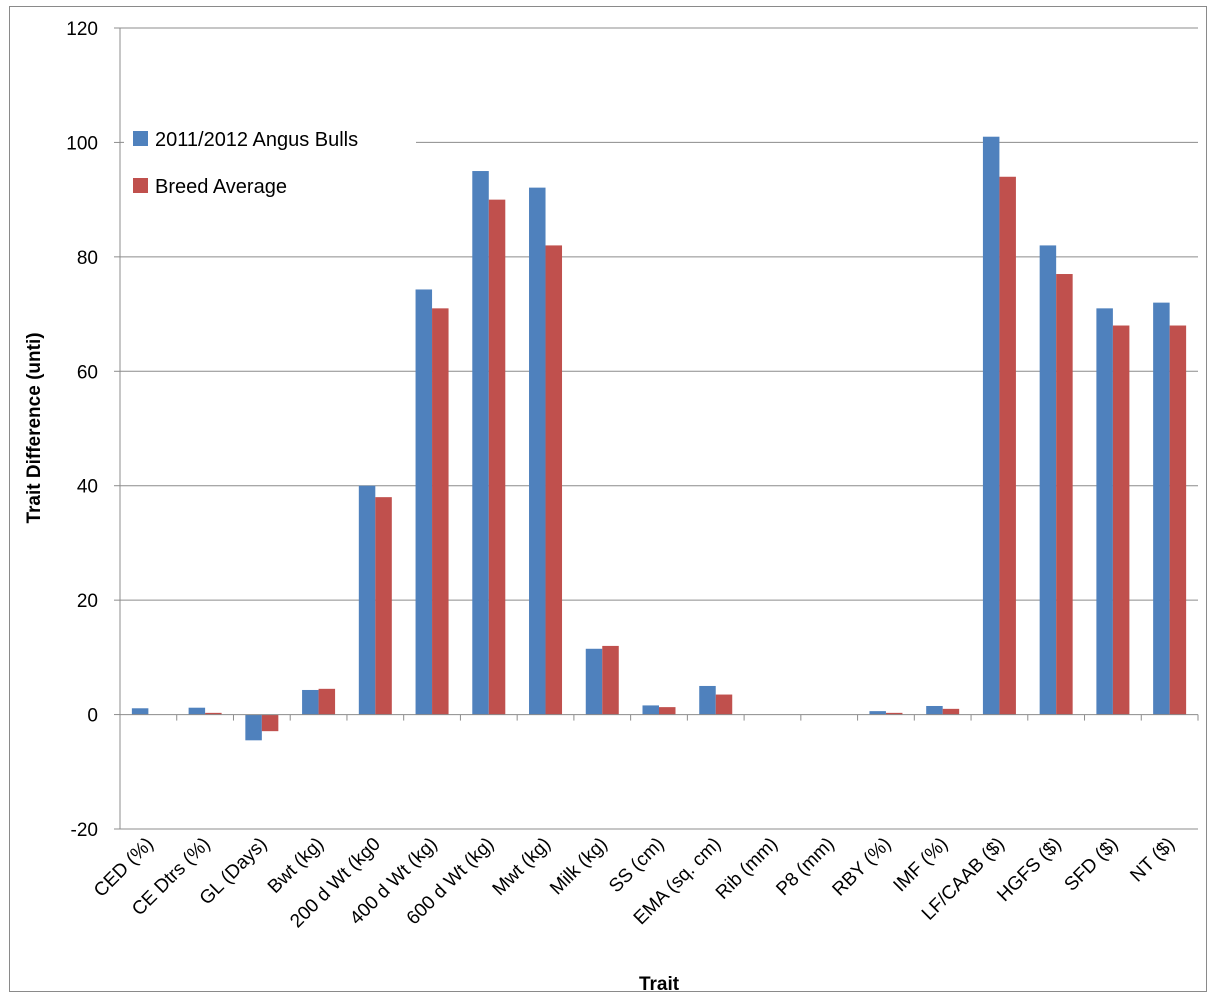 The width and height of the screenshot is (1210, 996). I want to click on y-tick-label: 0, so click(92, 716).